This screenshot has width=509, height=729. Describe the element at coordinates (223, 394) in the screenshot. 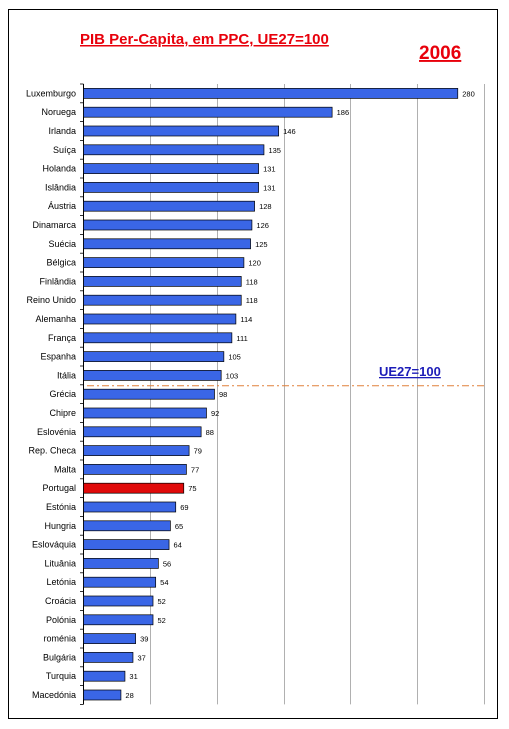

I see `value-label: 98` at that location.